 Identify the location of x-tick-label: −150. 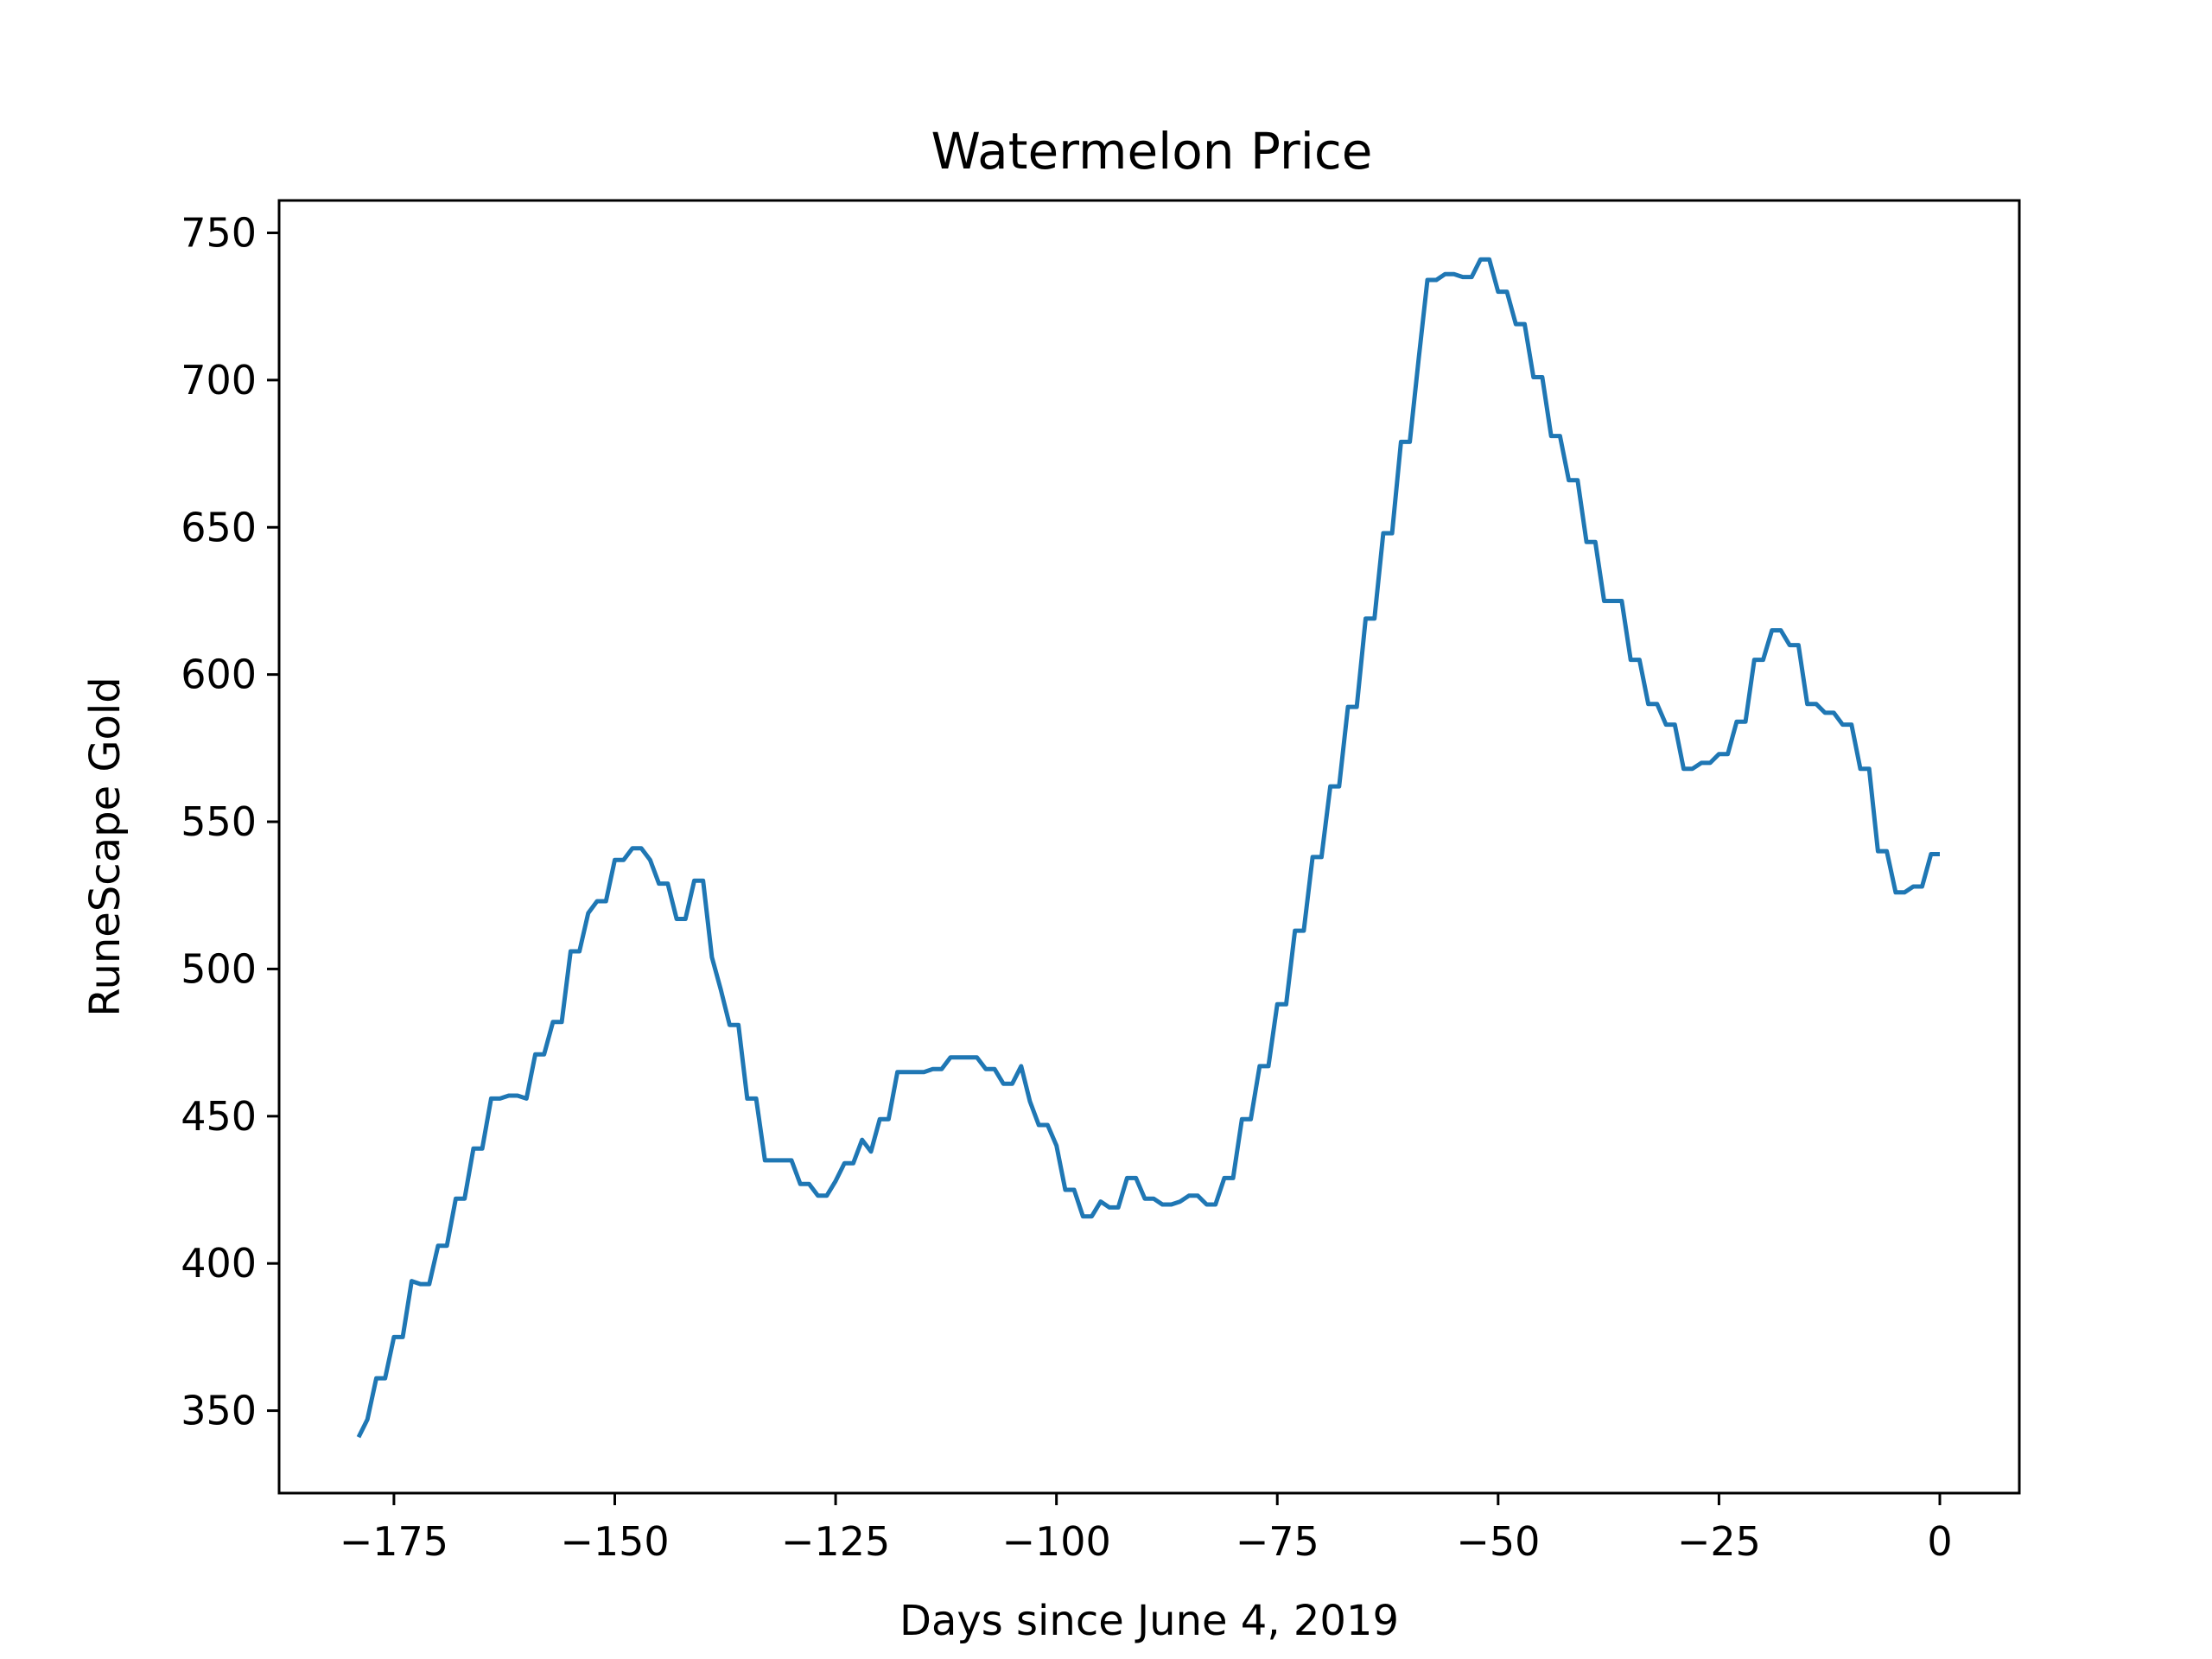
(614, 1541).